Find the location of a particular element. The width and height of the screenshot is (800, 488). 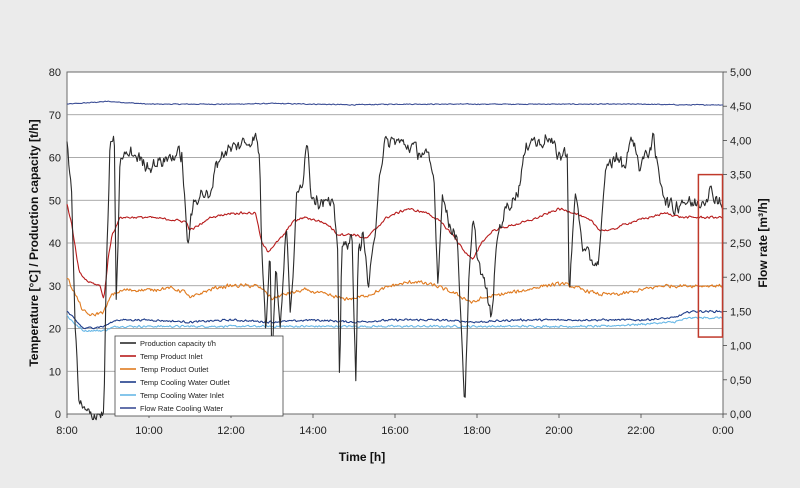

y-left-tick-label: 30 is located at coordinates (55, 287).